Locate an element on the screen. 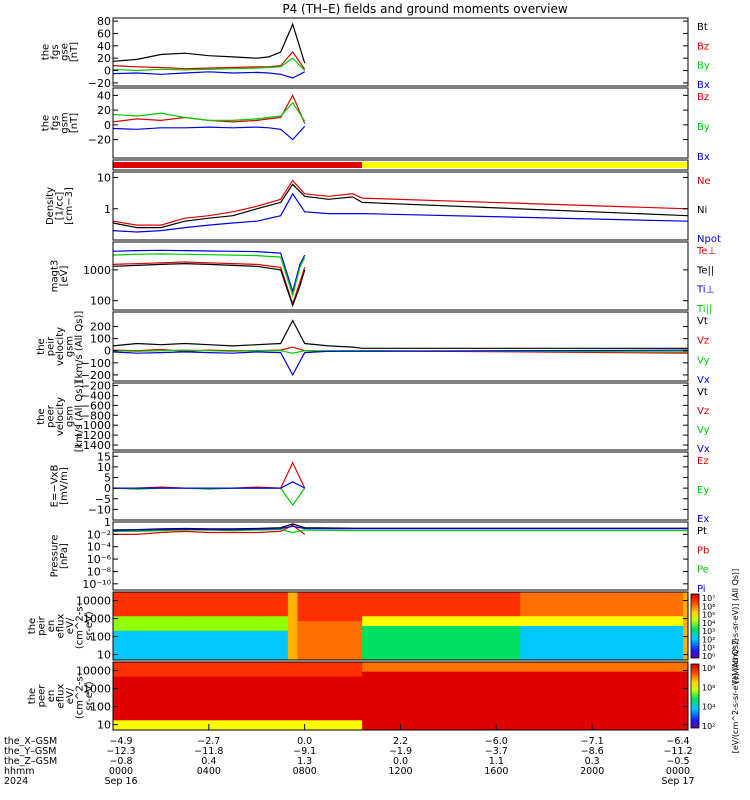  series-line-Ne is located at coordinates (400, 202).